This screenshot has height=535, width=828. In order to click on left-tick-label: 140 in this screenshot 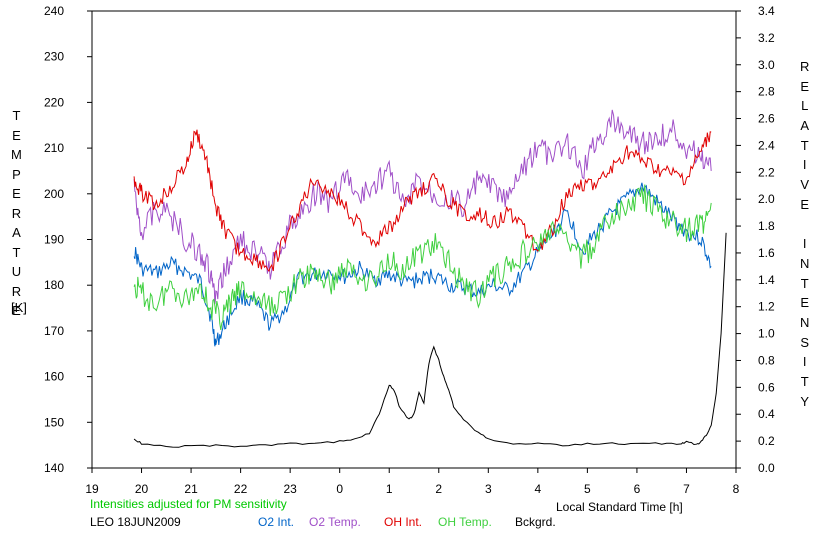, I will do `click(54, 468)`.